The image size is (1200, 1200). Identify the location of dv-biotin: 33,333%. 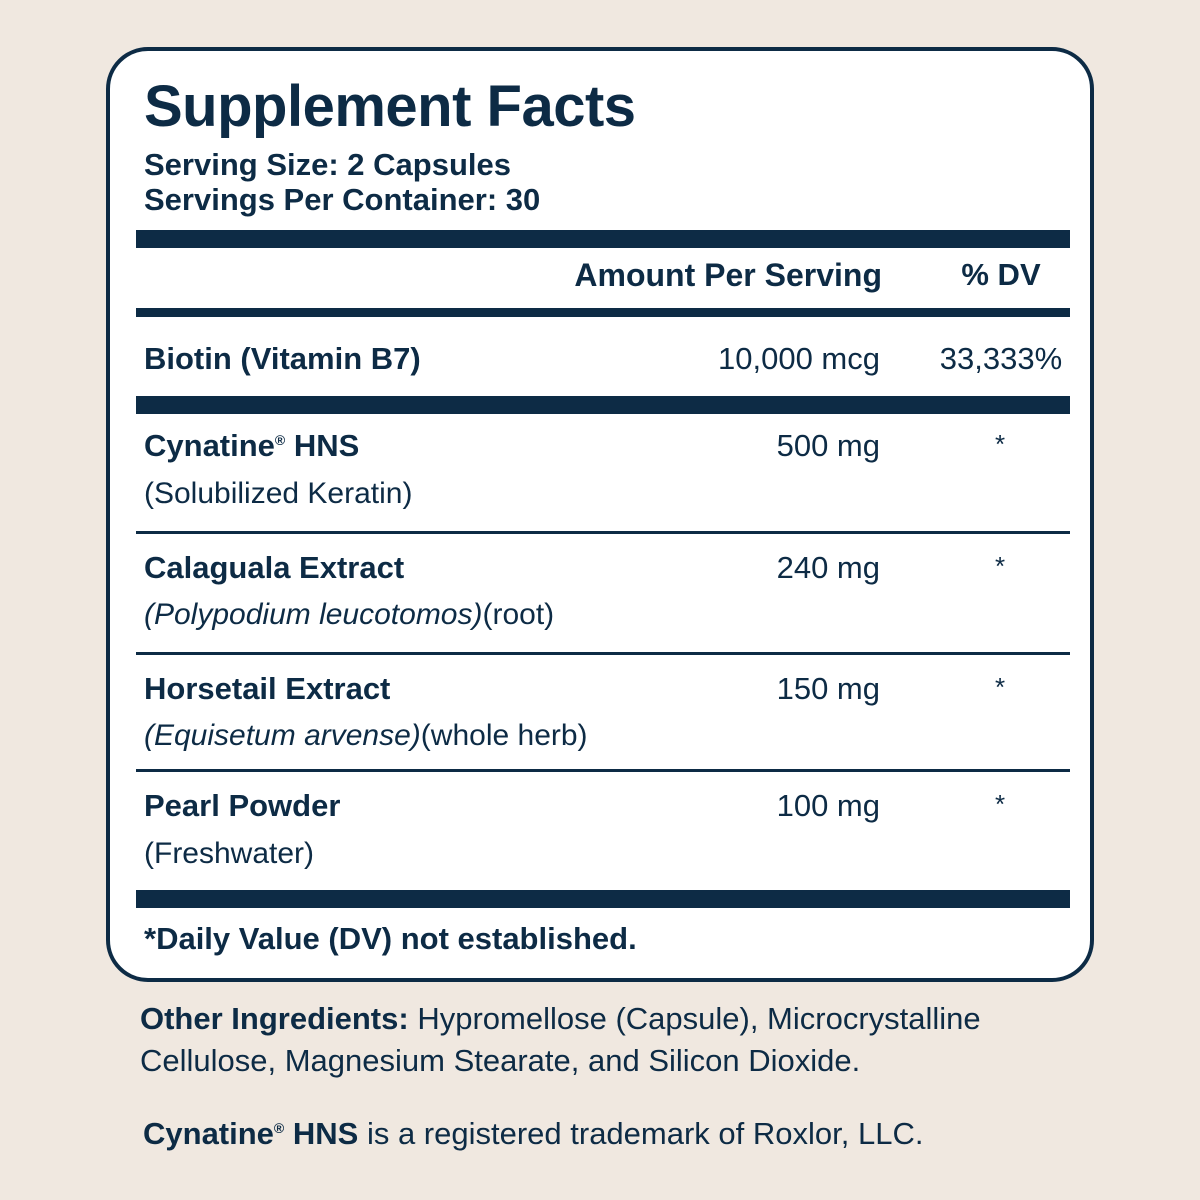
(1001, 358).